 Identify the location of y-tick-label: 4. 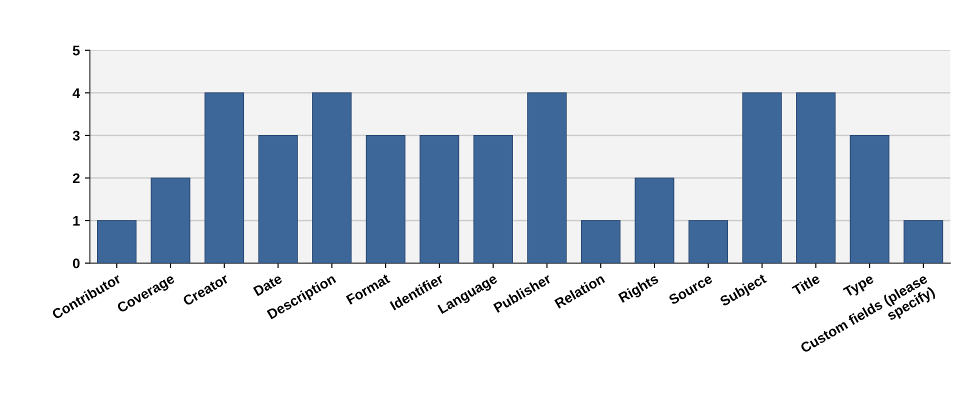
(76, 93).